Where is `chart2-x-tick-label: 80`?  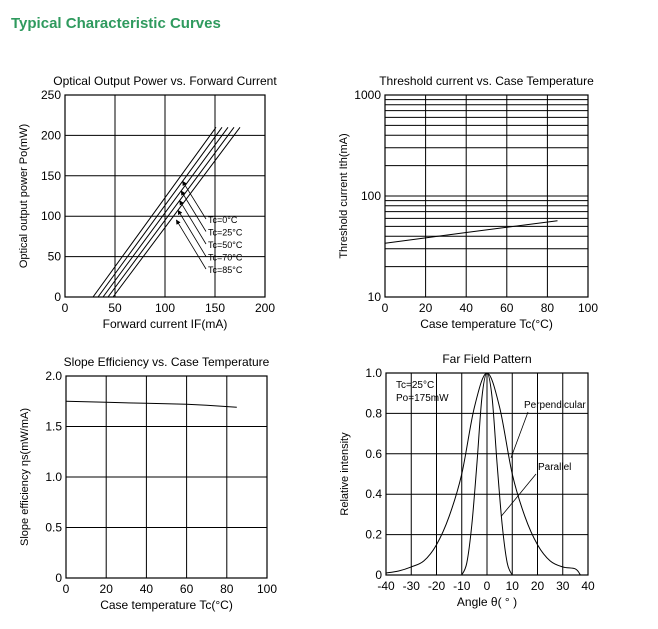 chart2-x-tick-label: 80 is located at coordinates (548, 308).